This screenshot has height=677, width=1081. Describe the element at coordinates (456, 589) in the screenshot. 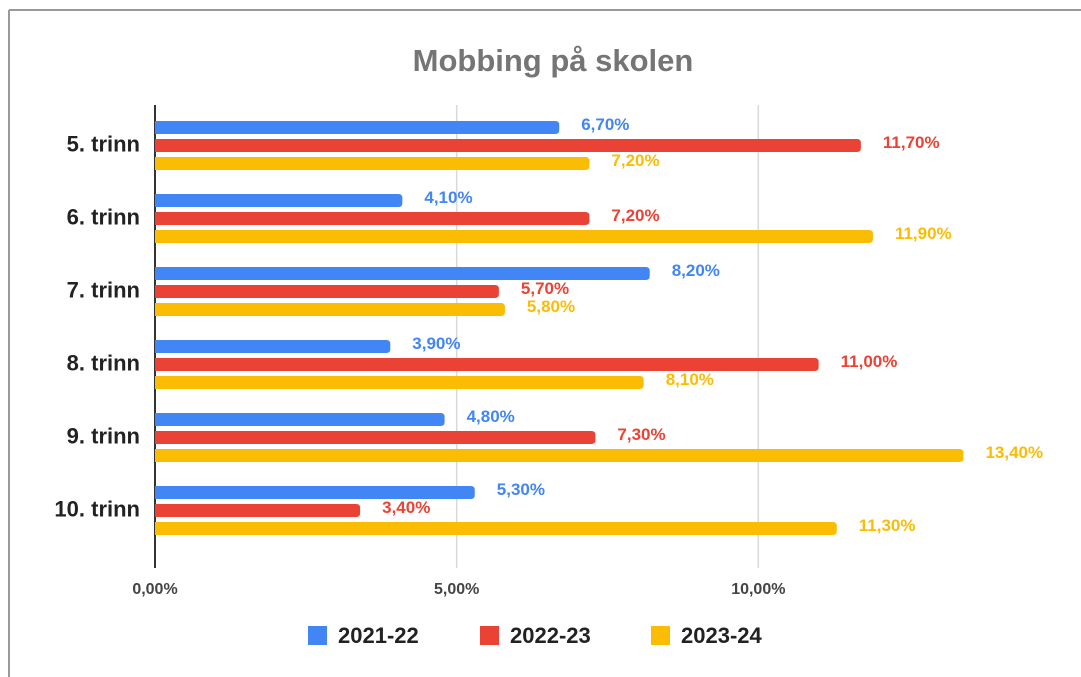

I see `x-tick-label: 5,00%` at that location.